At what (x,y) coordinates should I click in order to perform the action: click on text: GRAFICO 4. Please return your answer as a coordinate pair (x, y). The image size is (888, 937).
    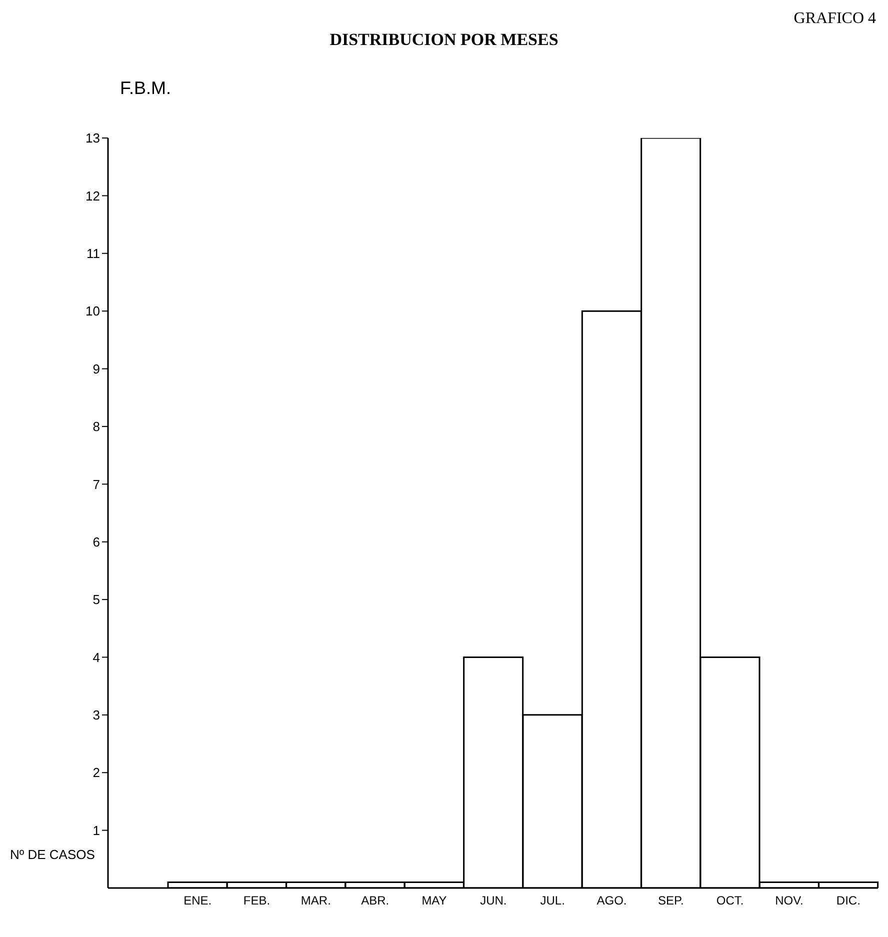
    Looking at the image, I should click on (835, 19).